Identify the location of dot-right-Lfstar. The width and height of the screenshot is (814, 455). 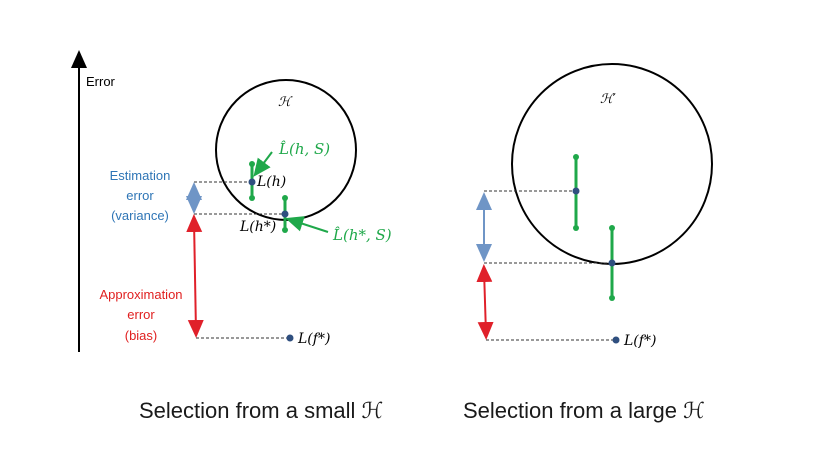
(616, 340).